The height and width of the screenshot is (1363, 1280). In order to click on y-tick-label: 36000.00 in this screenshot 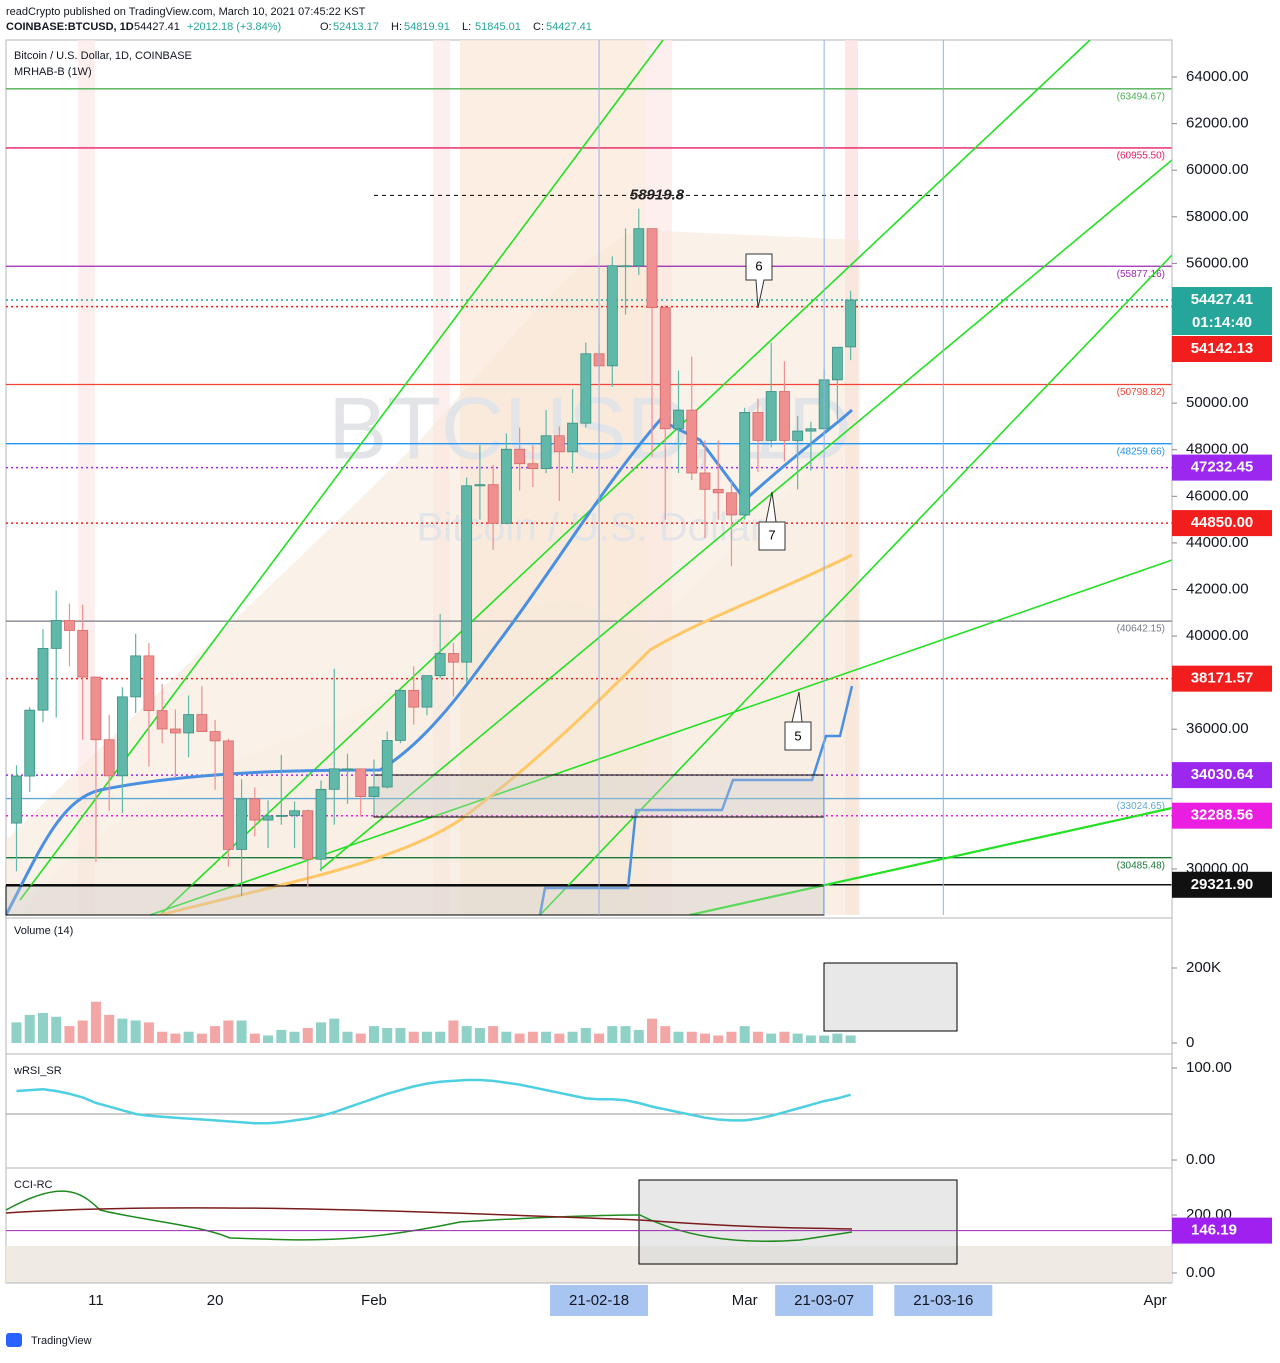, I will do `click(1217, 728)`.